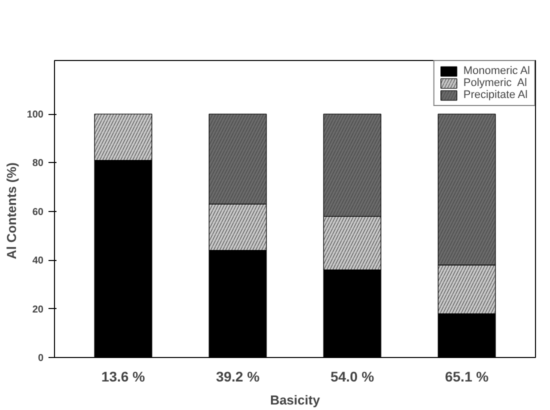 The height and width of the screenshot is (410, 550). What do you see at coordinates (352, 376) in the screenshot?
I see `x-tick-label: 54.0 %` at bounding box center [352, 376].